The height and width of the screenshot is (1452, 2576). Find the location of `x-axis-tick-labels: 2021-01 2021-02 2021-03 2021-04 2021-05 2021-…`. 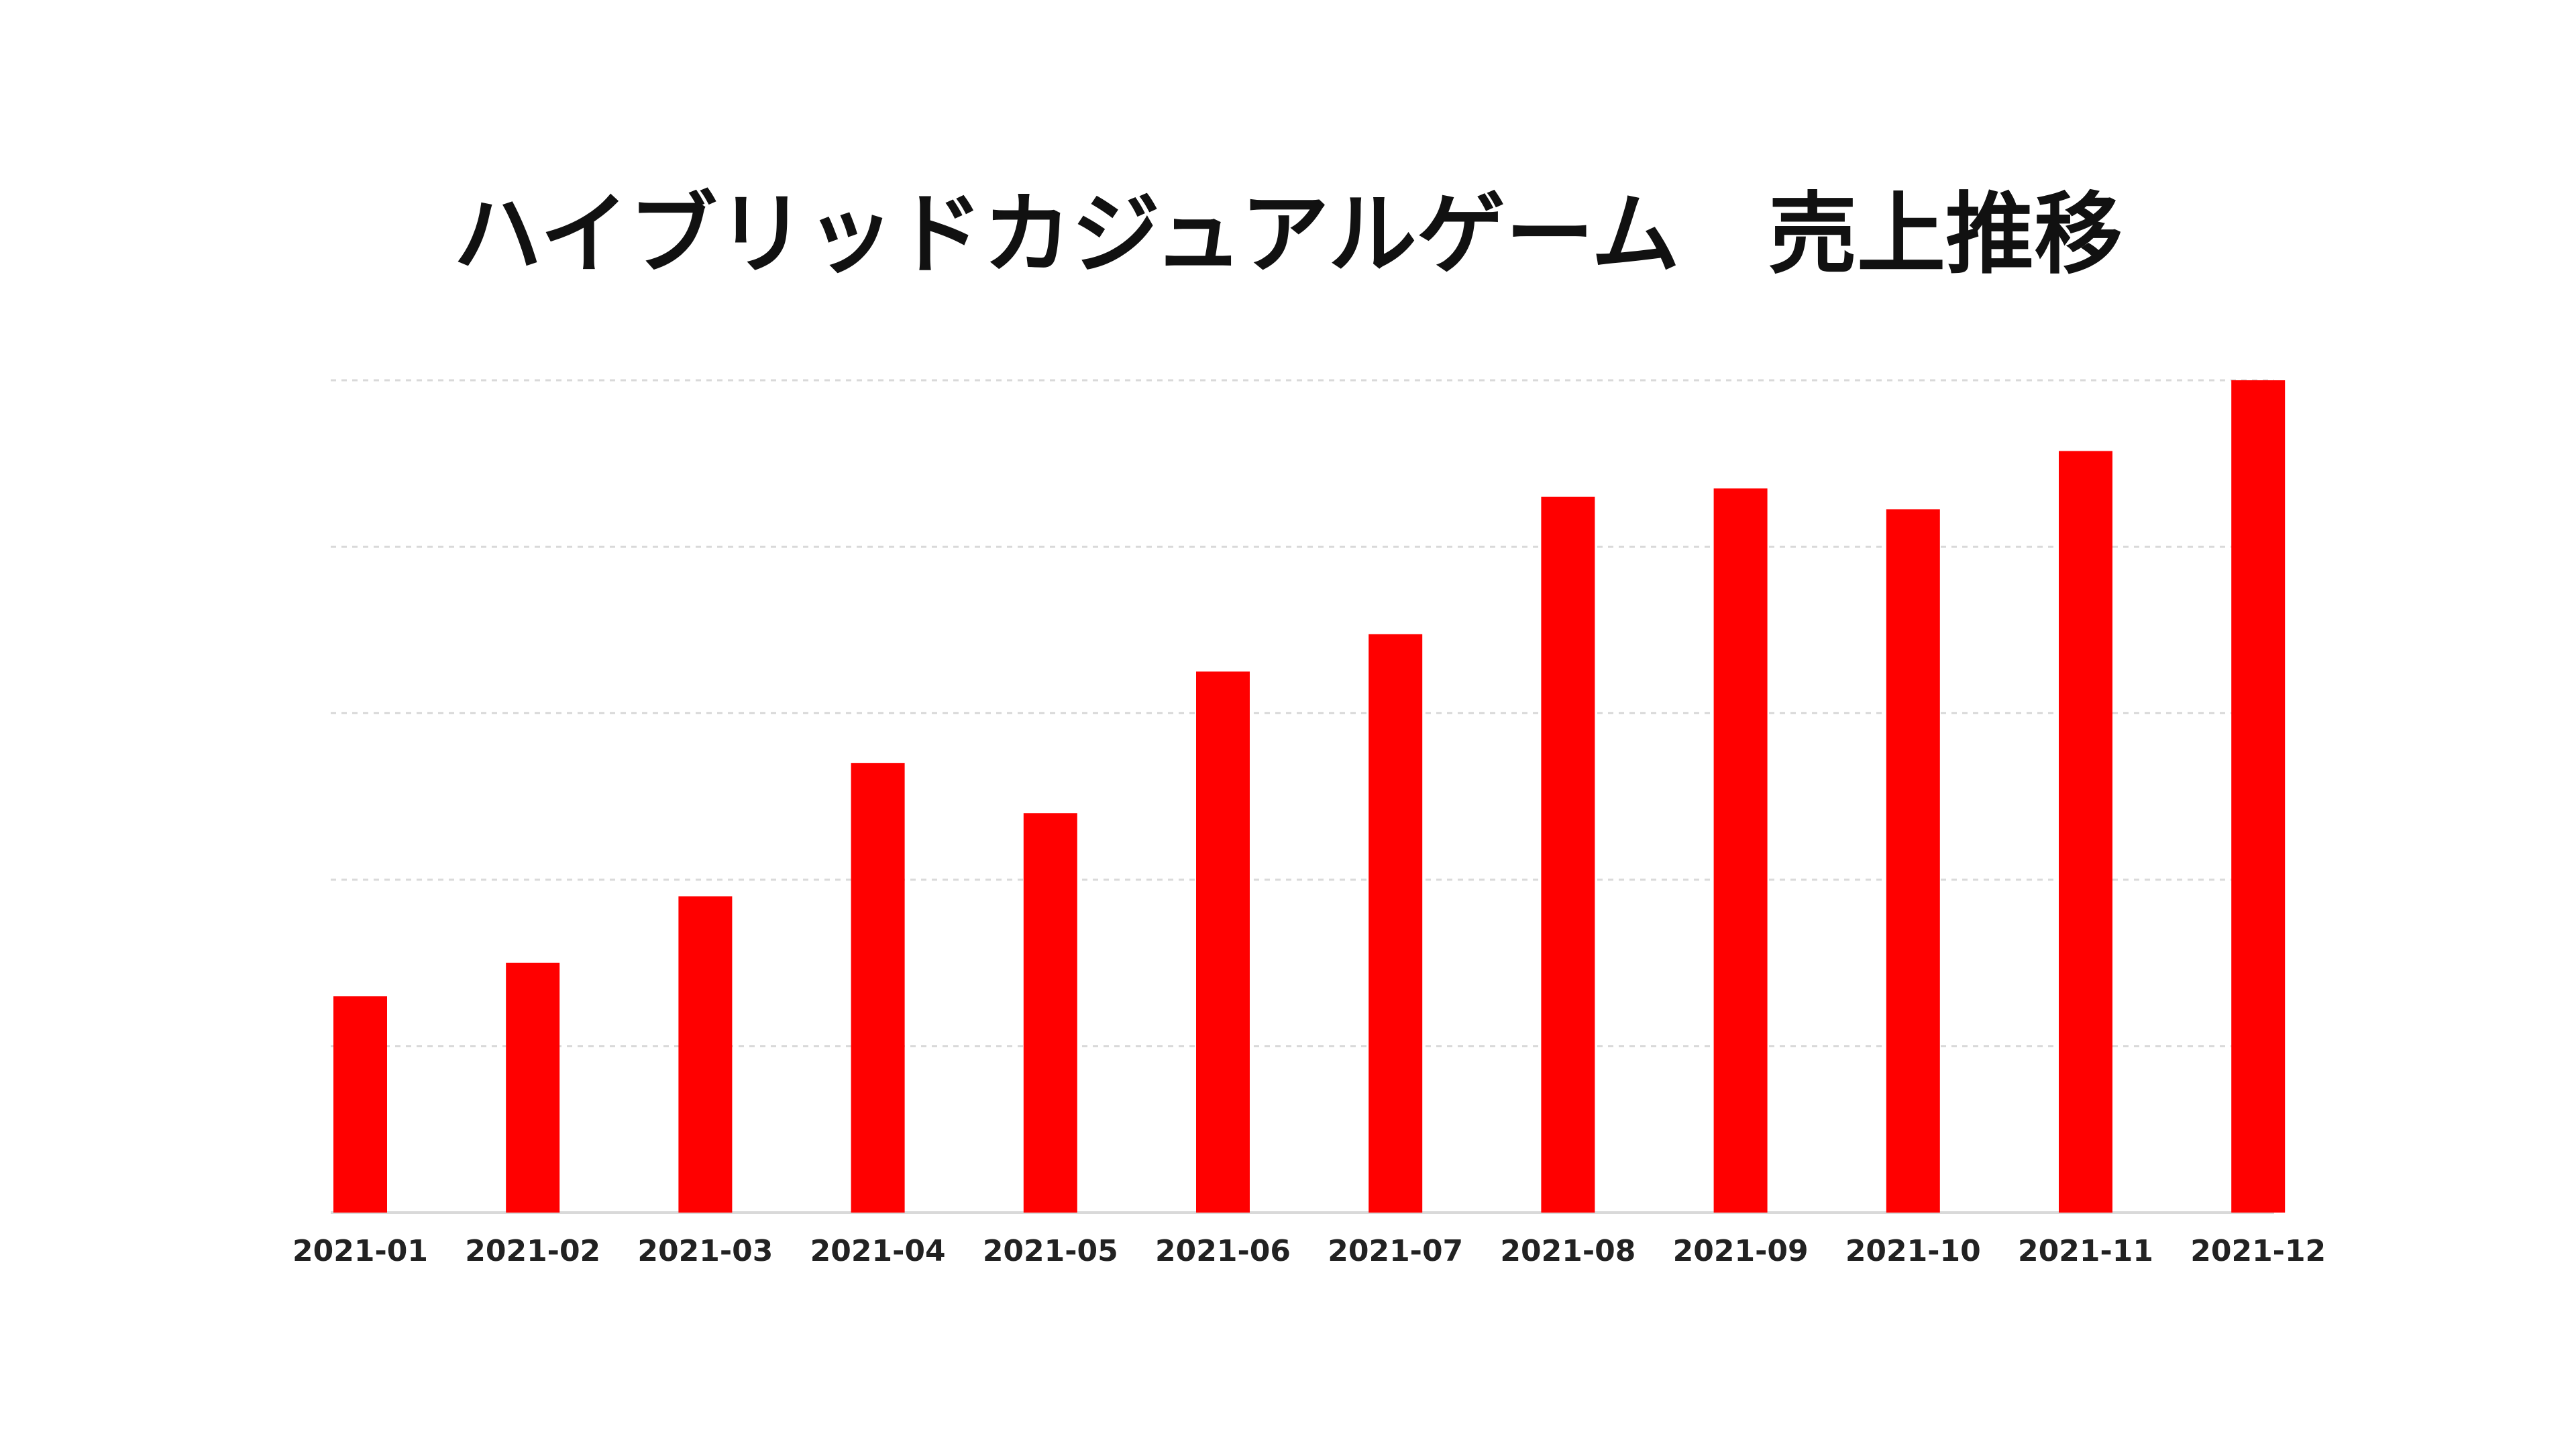

x-axis-tick-labels: 2021-01 2021-02 2021-03 2021-04 2021-05 2021-… is located at coordinates (1309, 1251).